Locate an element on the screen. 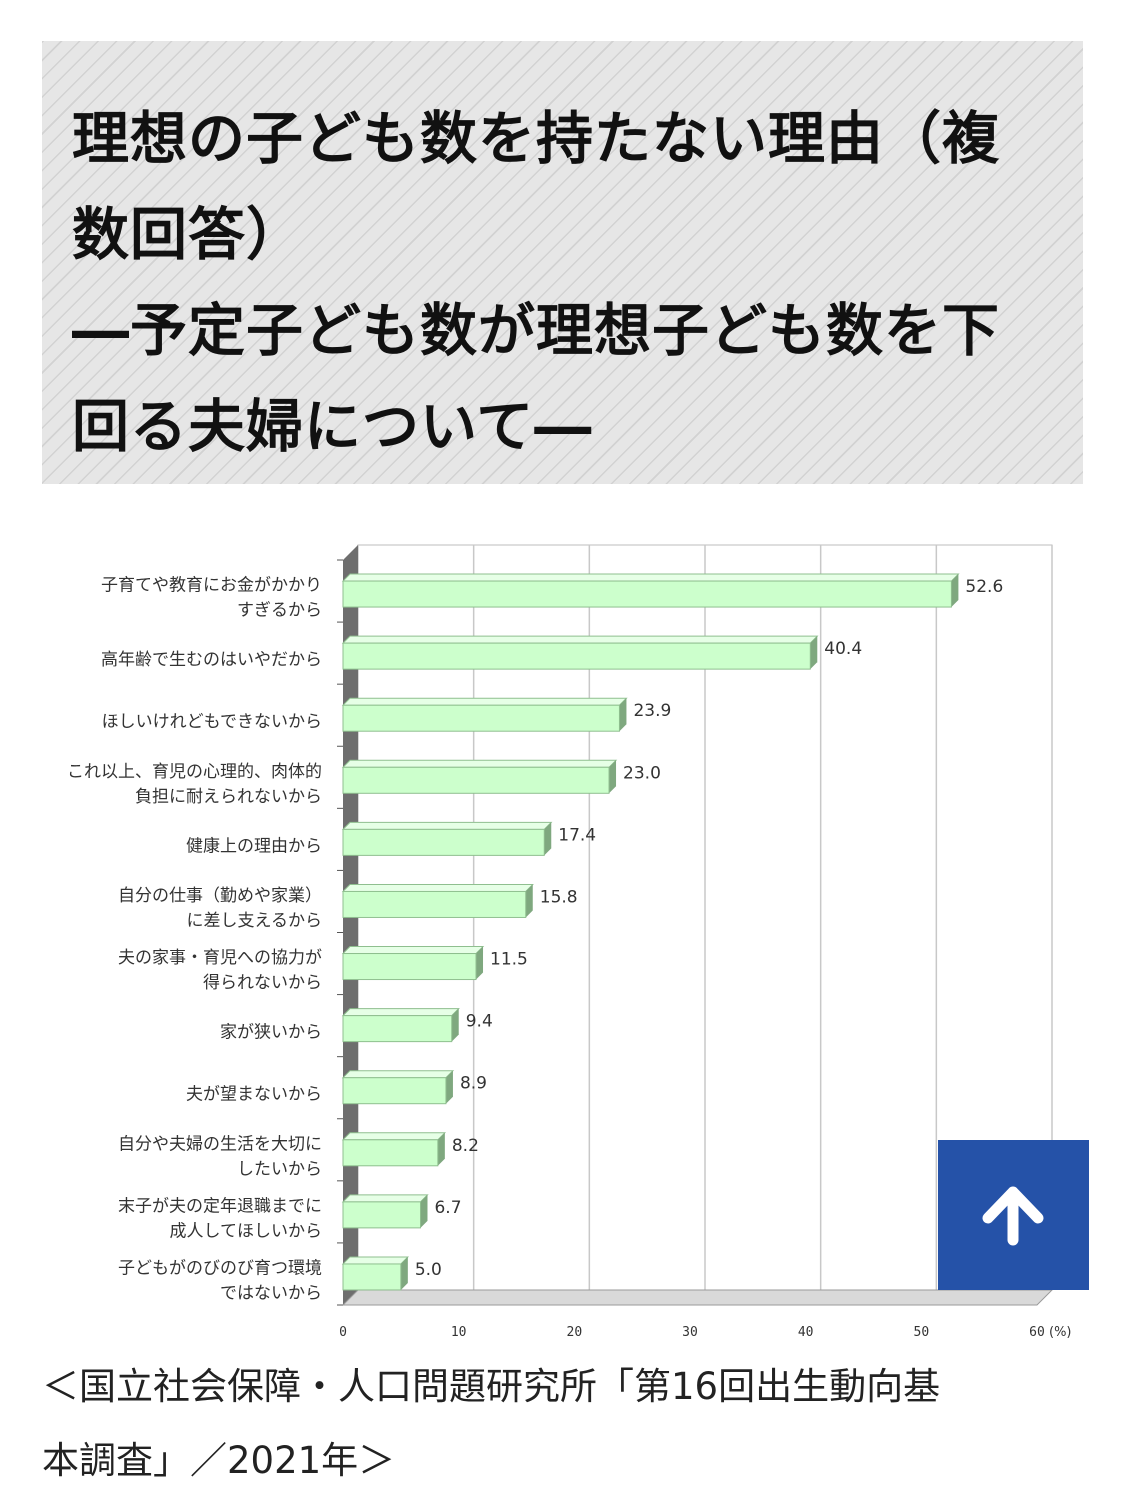 This screenshot has height=1511, width=1125. title-line-3: ―予定子ども数が理想子ども数を下 is located at coordinates (536, 331).